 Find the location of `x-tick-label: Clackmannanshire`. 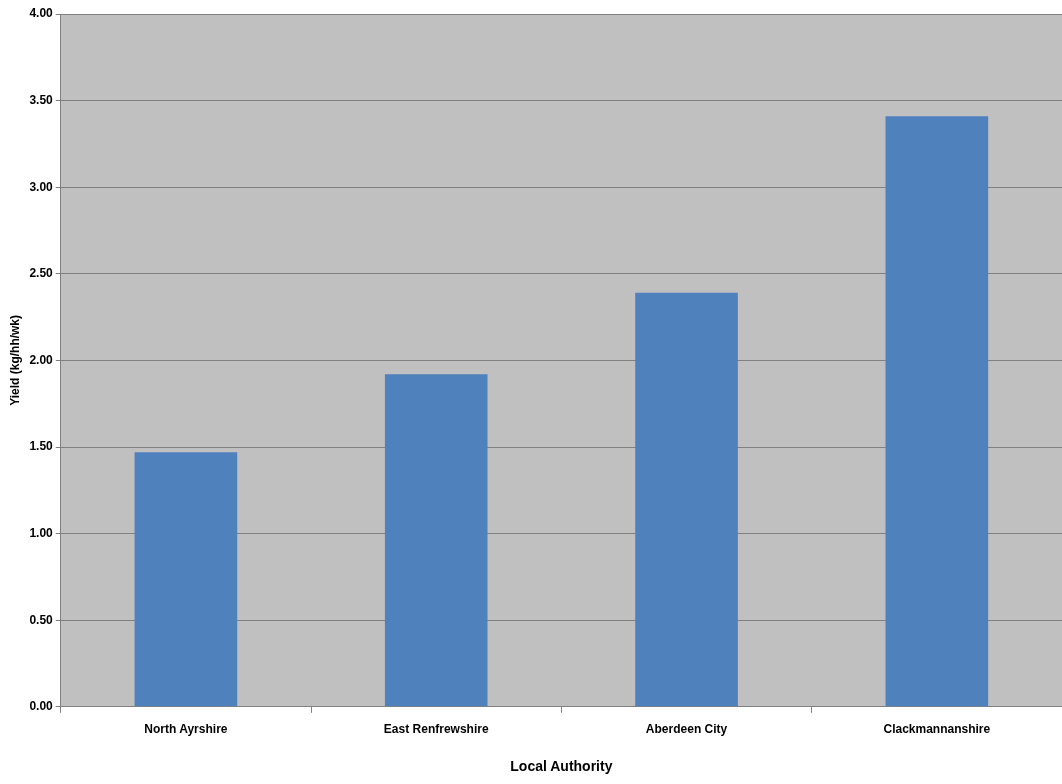

x-tick-label: Clackmannanshire is located at coordinates (937, 729).